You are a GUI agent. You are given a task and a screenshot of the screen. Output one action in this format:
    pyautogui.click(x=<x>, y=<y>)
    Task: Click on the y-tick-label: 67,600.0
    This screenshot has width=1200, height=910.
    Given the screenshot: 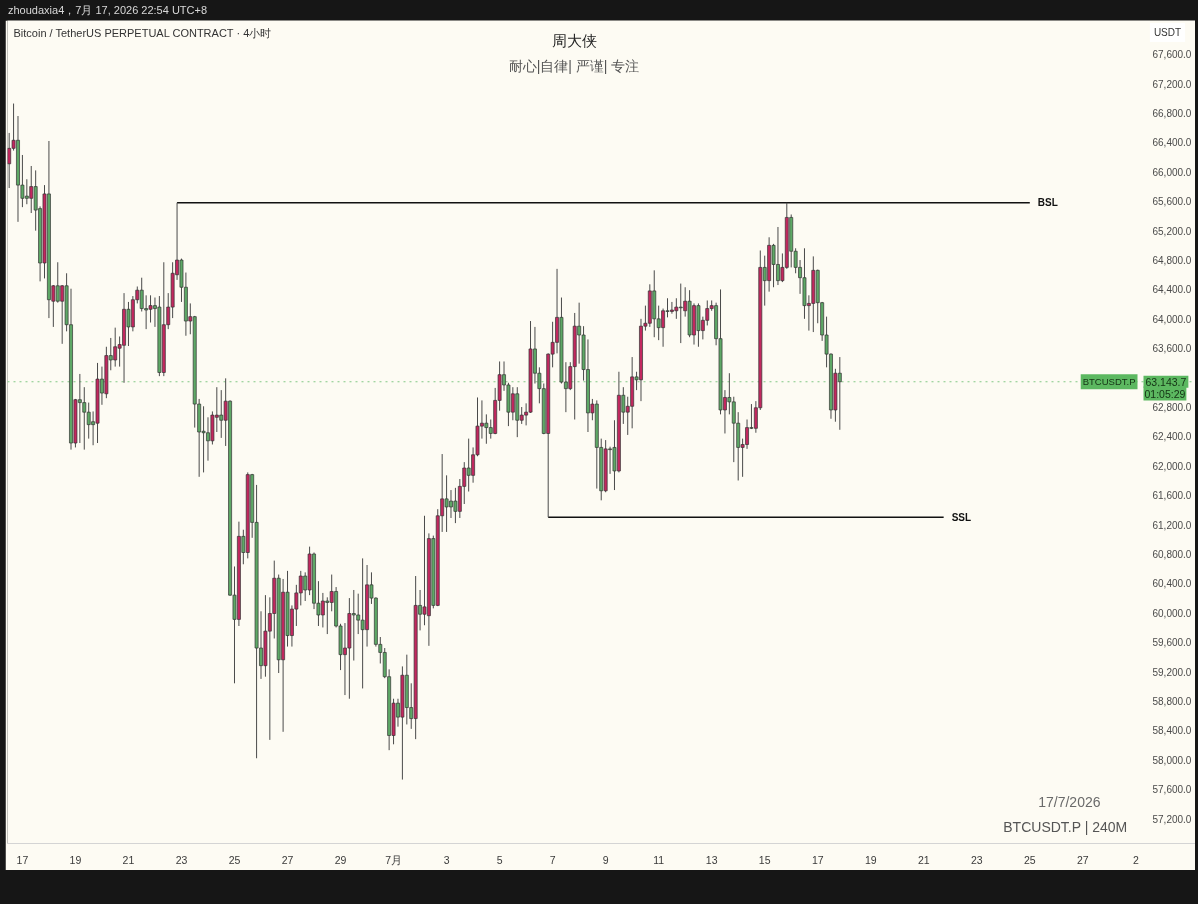 What is the action you would take?
    pyautogui.click(x=1172, y=55)
    